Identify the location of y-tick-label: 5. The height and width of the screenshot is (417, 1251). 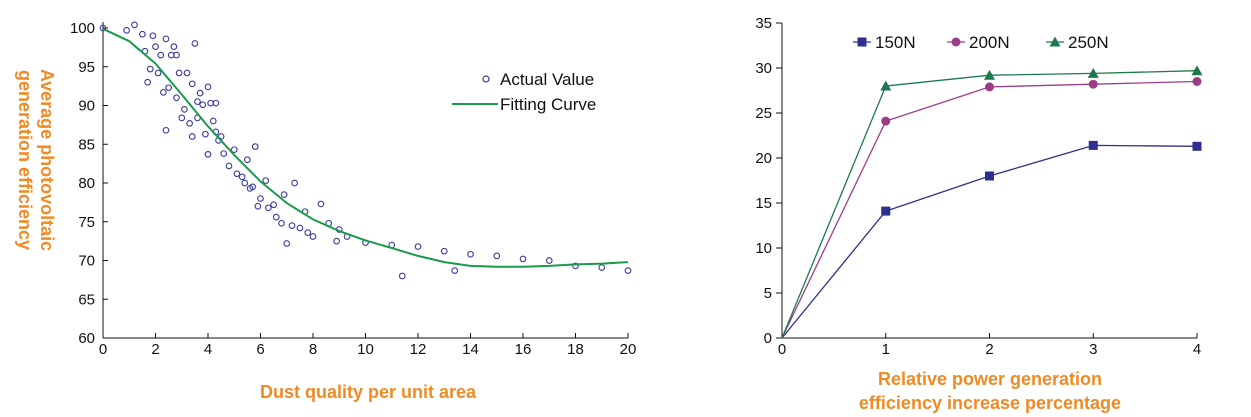
(768, 293).